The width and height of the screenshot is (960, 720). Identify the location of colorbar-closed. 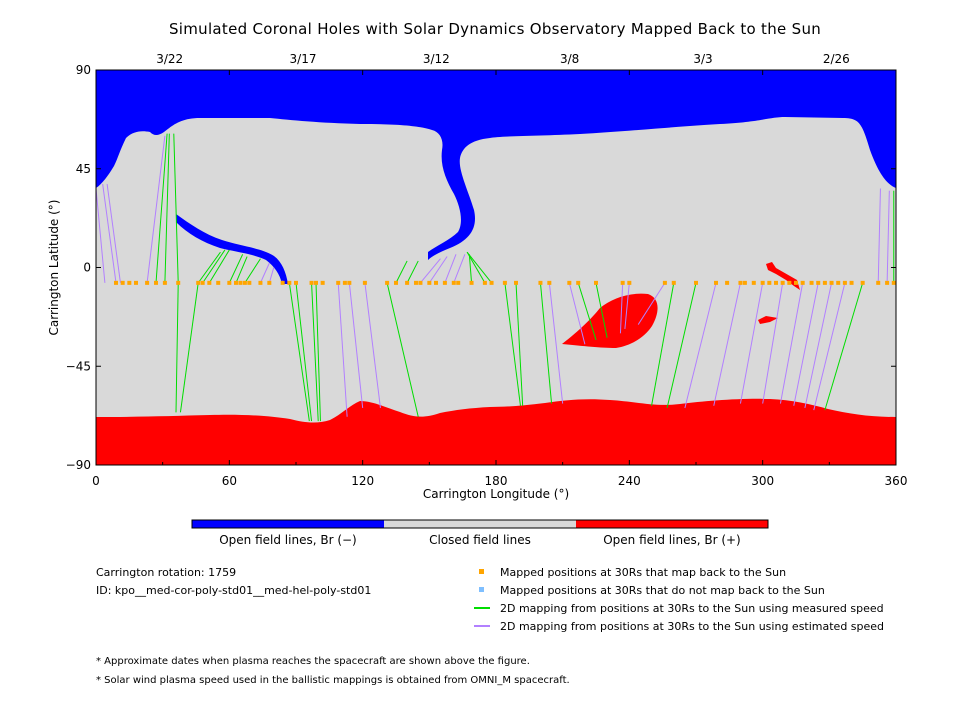
(480, 524).